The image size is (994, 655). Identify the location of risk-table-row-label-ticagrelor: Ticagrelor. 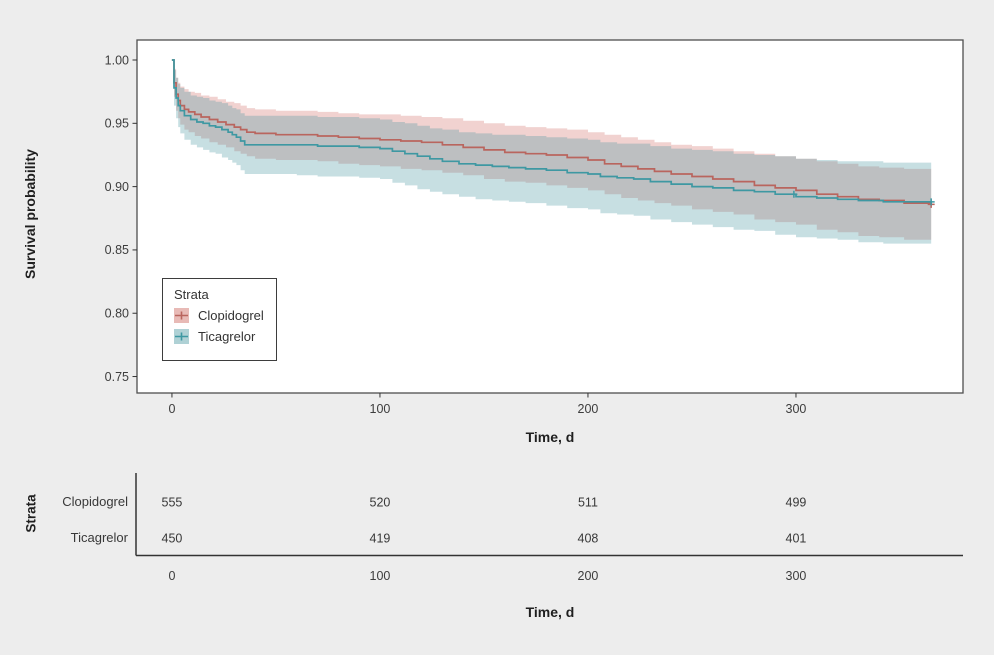
(99, 537).